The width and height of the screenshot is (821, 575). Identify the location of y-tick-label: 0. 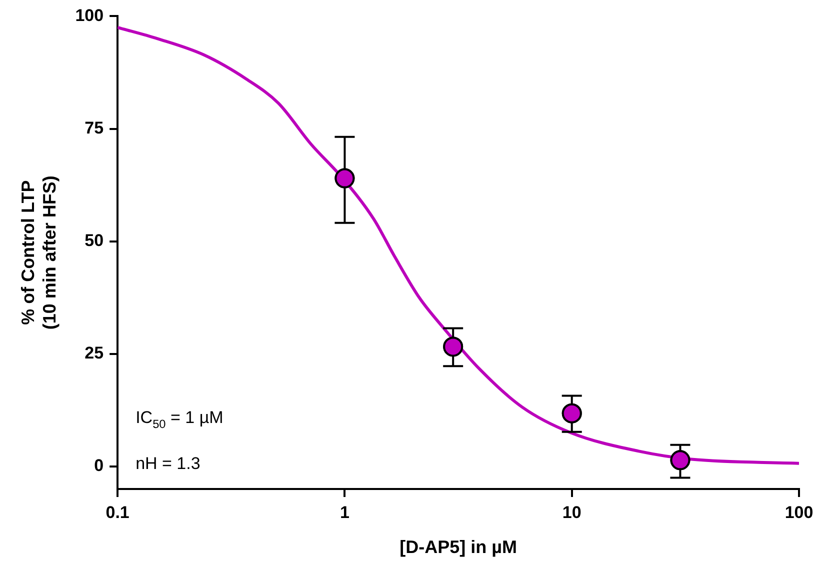
(99, 466).